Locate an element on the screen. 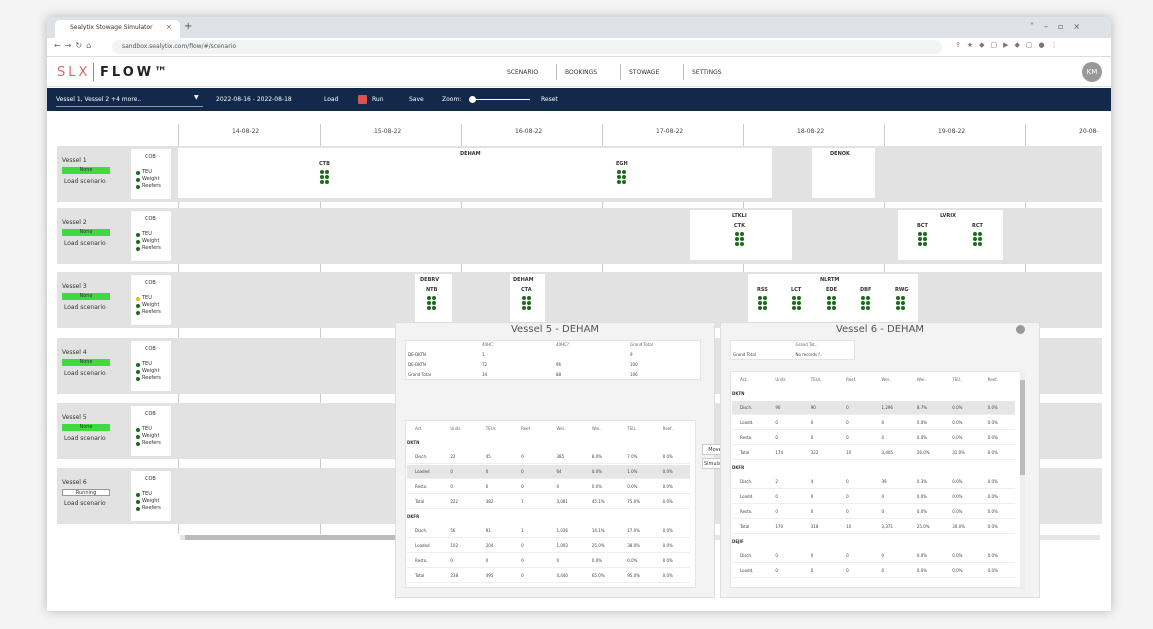  run-checkbox is located at coordinates (362, 99).